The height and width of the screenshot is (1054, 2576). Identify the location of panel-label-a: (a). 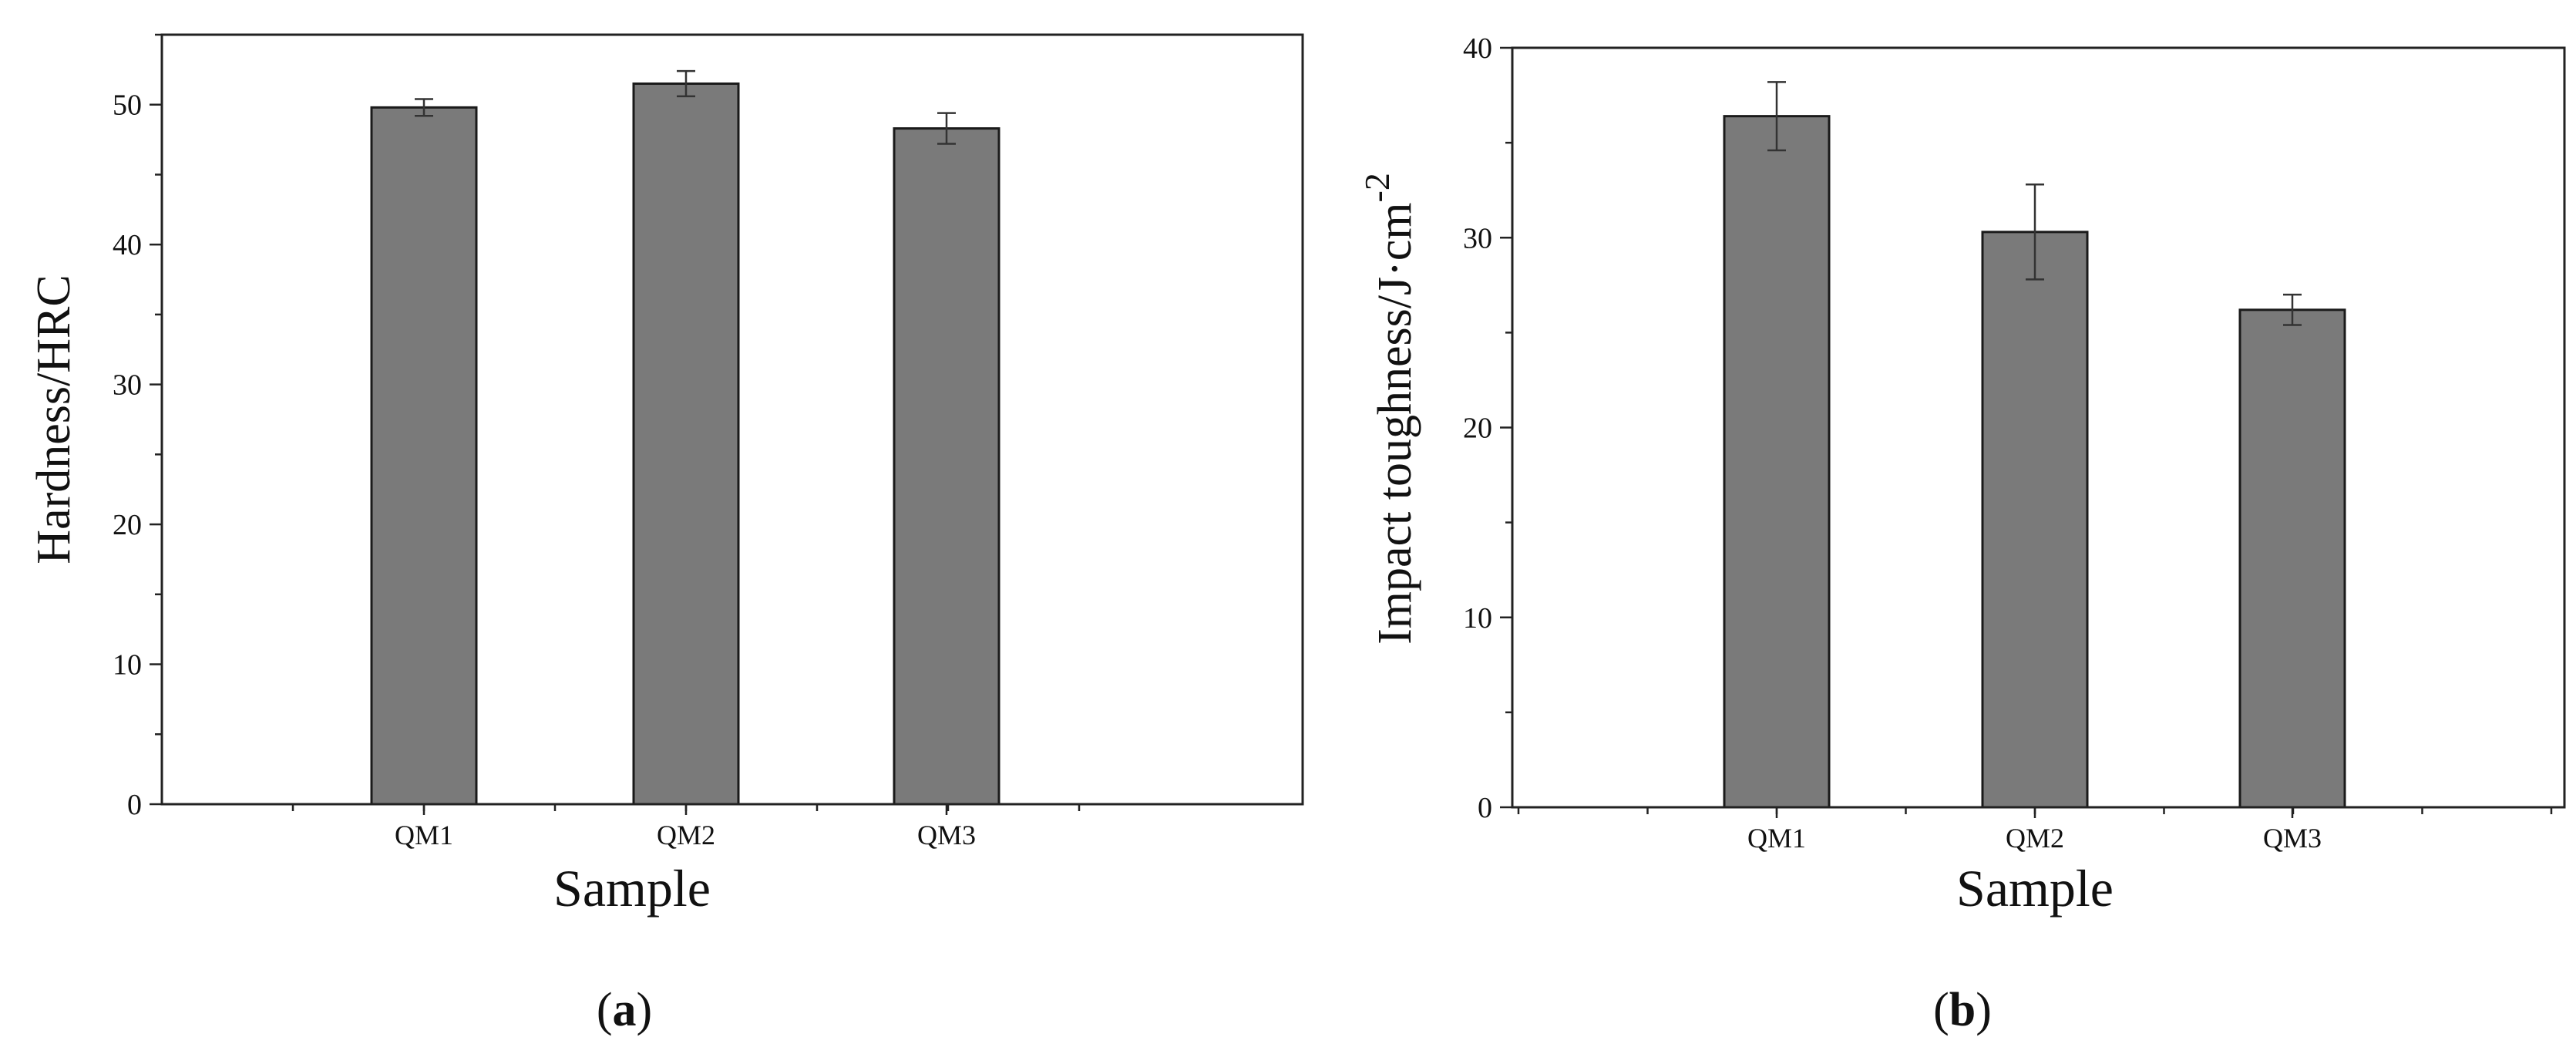
(624, 1010).